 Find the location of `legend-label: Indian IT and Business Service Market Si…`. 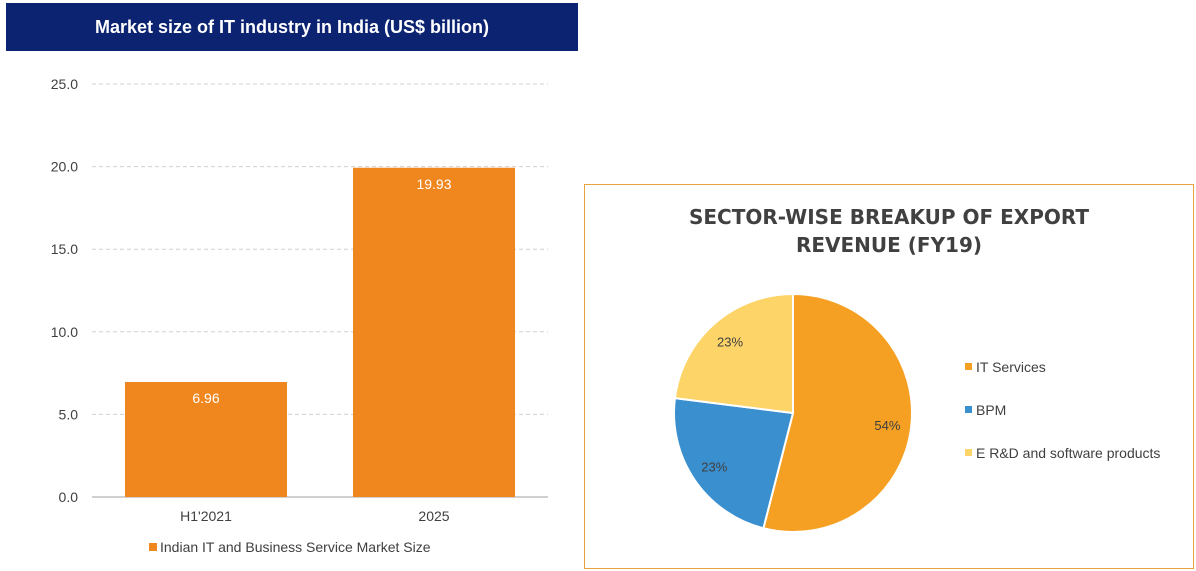

legend-label: Indian IT and Business Service Market Si… is located at coordinates (295, 547).